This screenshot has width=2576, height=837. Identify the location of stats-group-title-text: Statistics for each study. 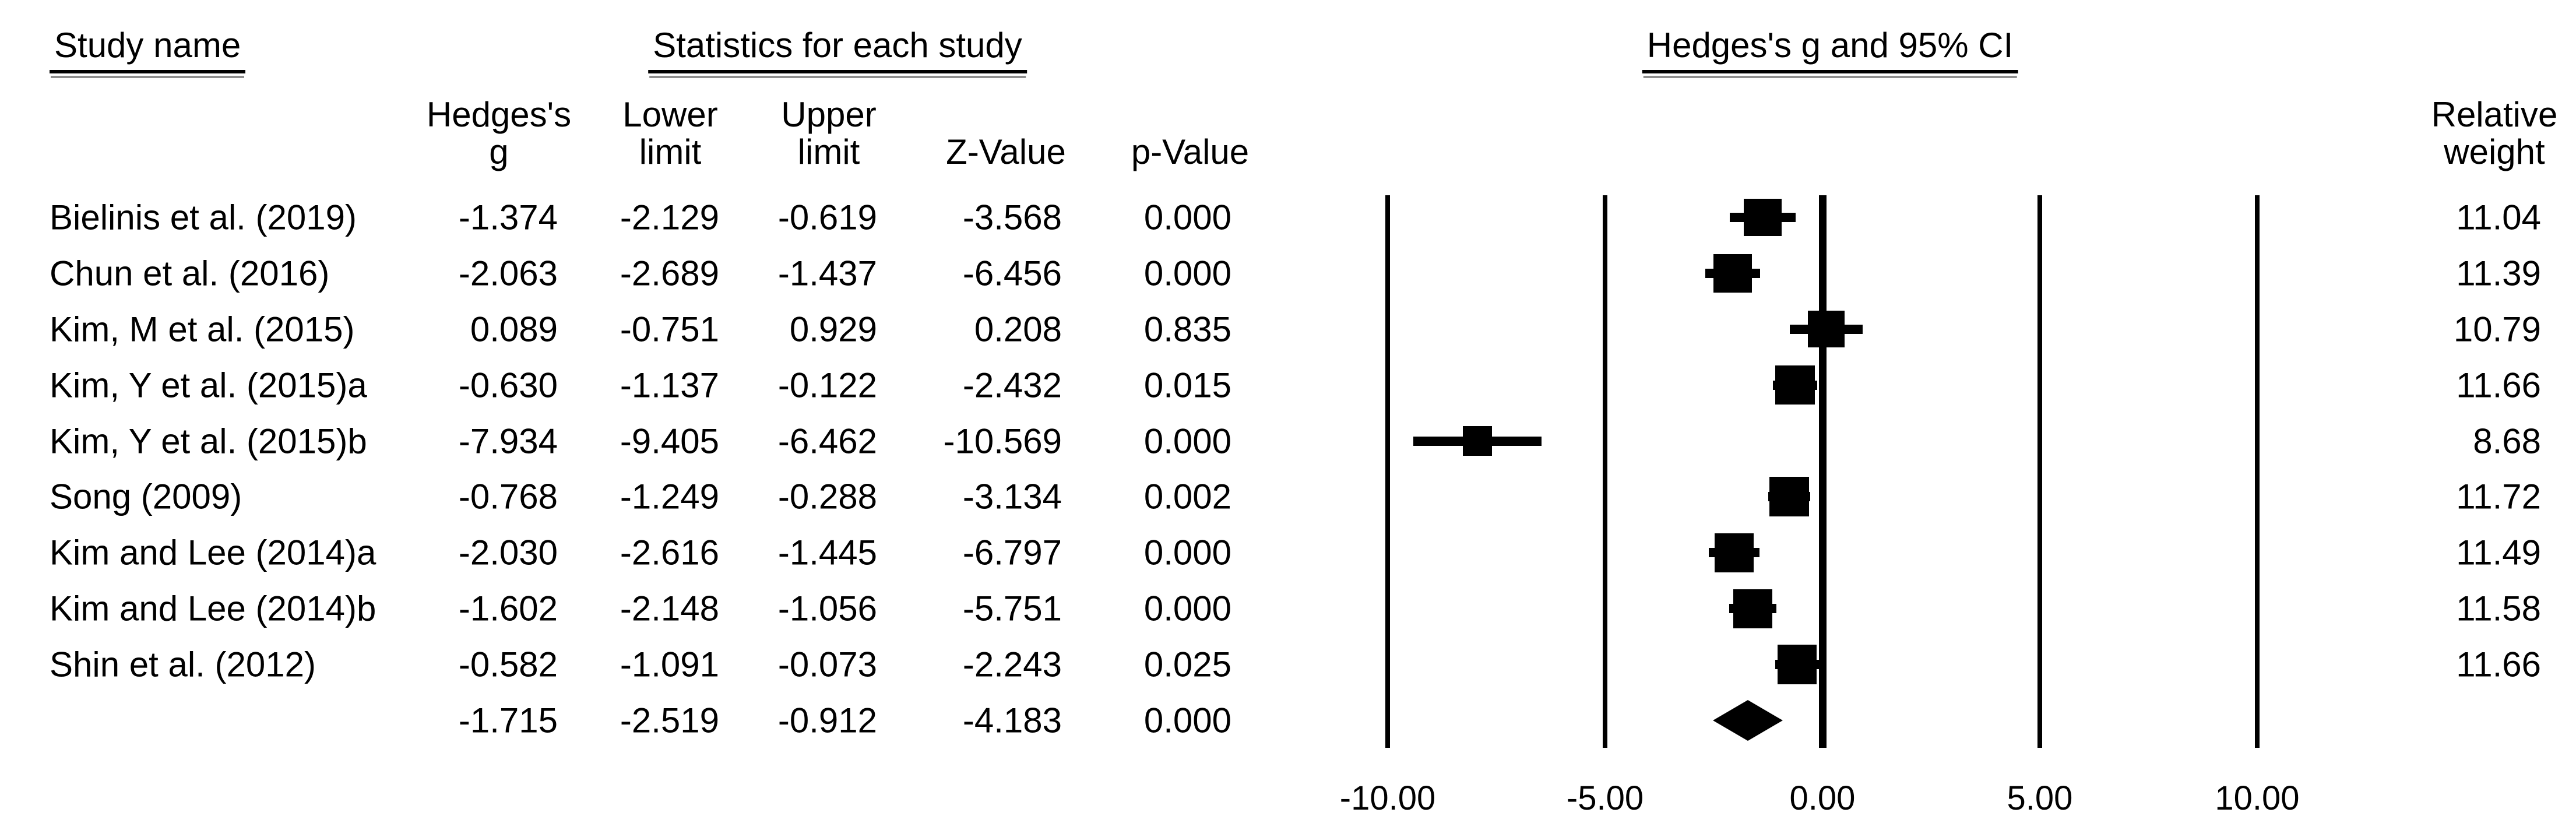
(838, 52).